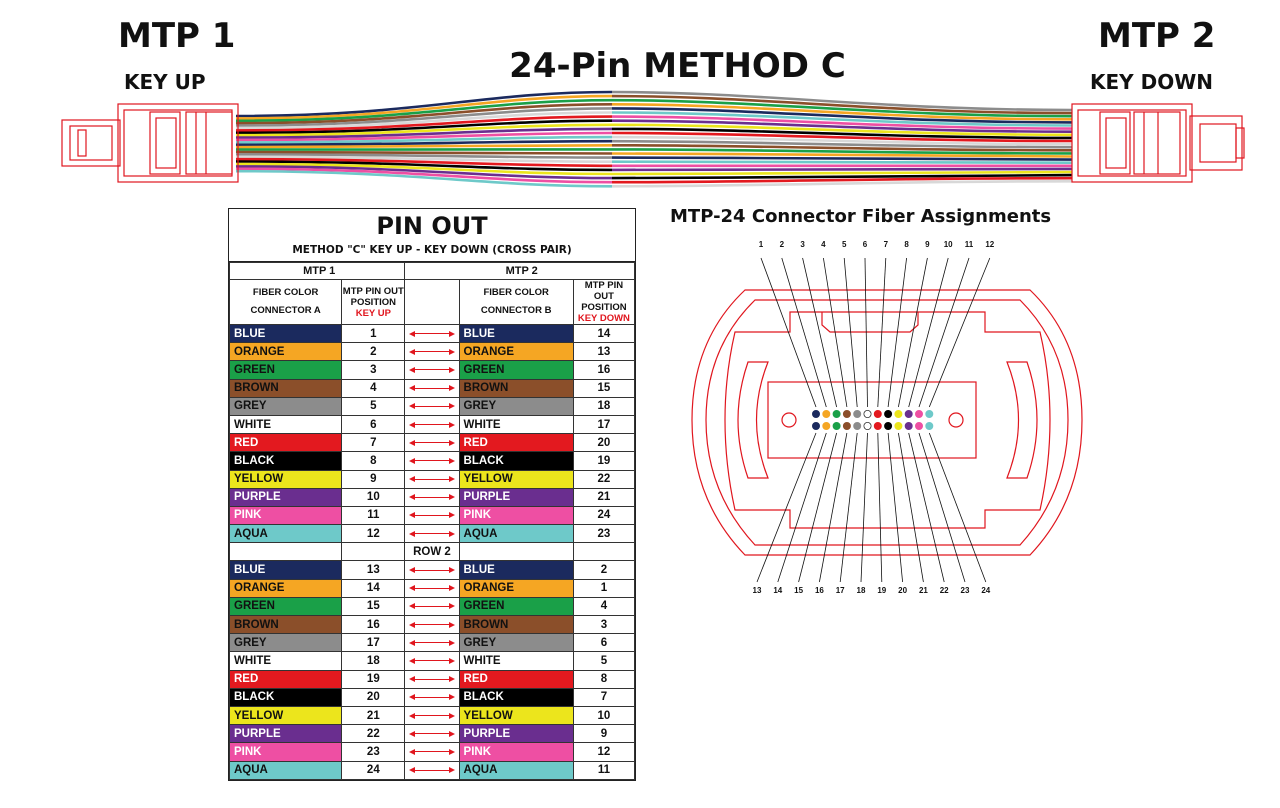  I want to click on fiber-color-a: PINK, so click(285, 515).